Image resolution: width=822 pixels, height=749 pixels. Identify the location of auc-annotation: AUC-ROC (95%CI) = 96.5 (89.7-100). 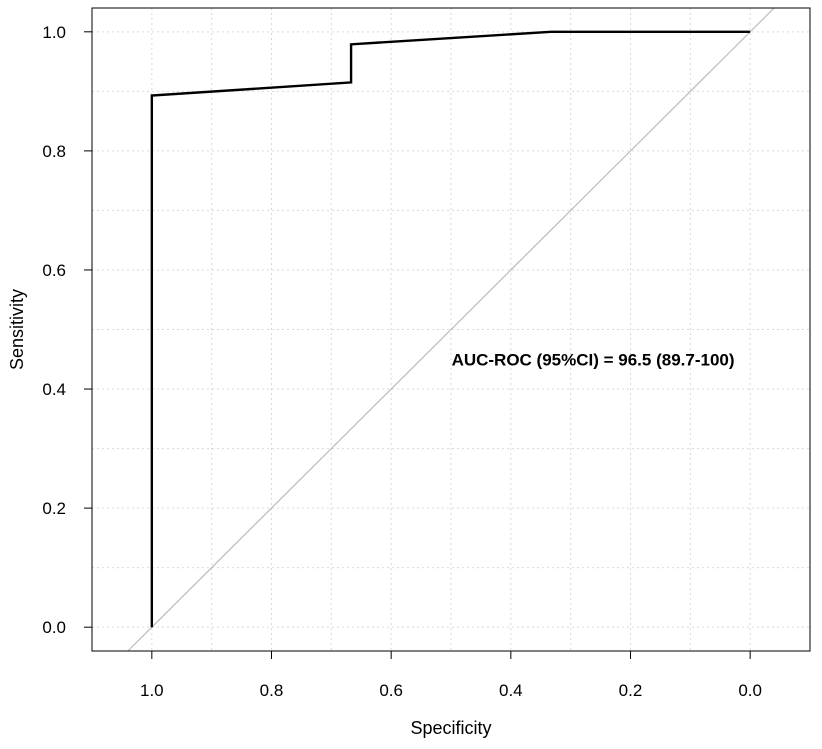
(593, 359).